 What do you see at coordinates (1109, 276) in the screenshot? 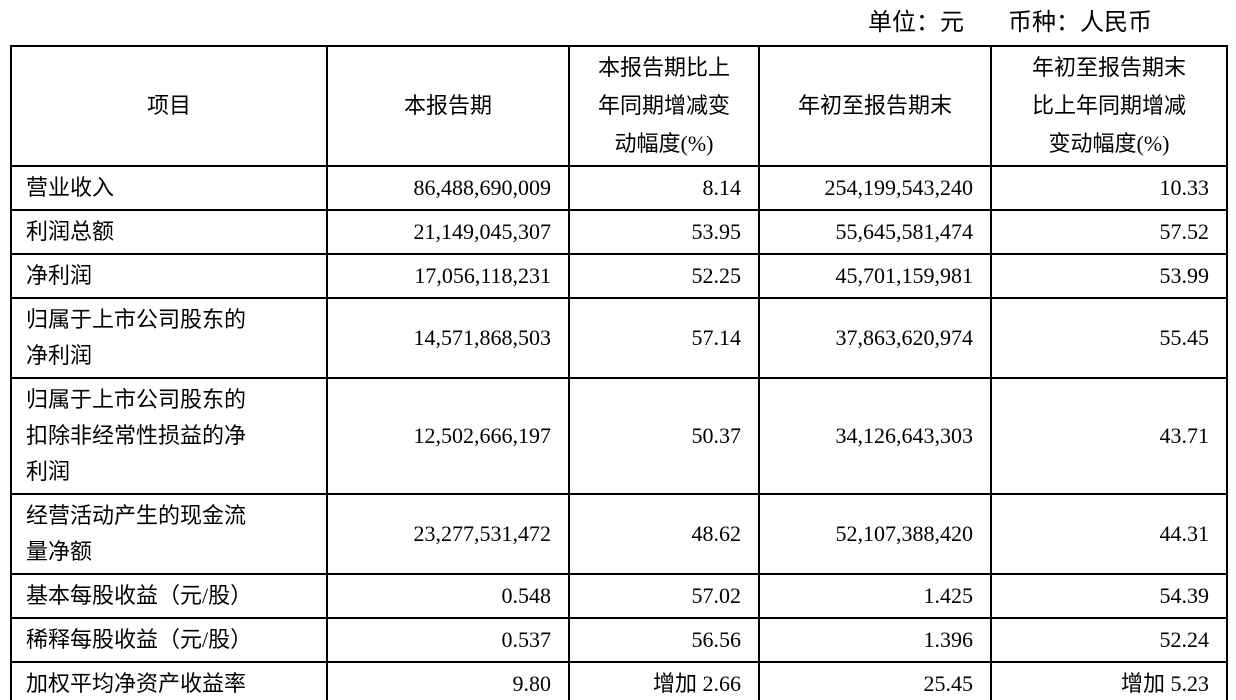
I see `ytd-change-cell: 53.99` at bounding box center [1109, 276].